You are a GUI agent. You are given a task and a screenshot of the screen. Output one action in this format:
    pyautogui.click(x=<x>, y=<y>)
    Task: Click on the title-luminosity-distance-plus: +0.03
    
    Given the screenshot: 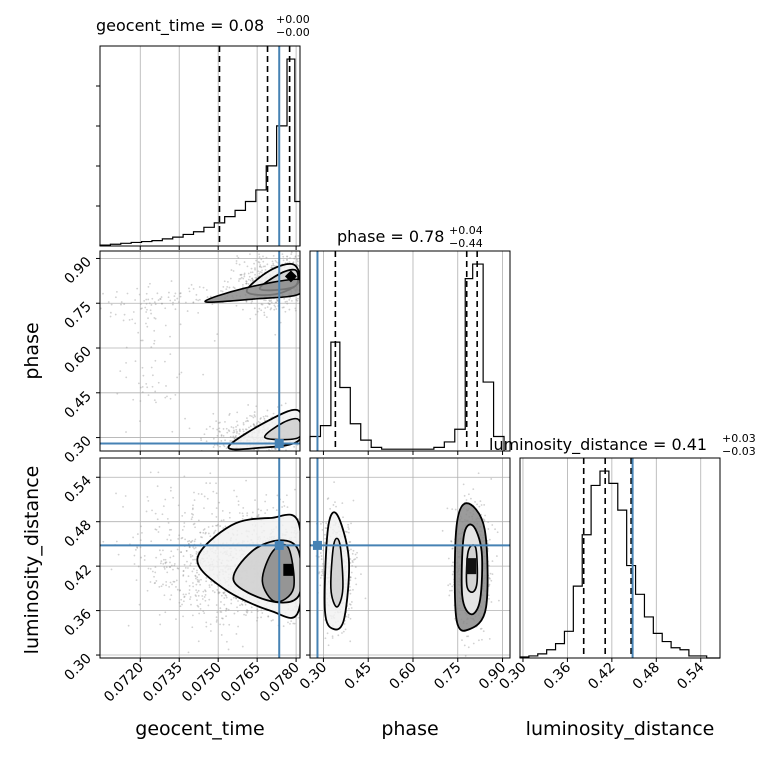 What is the action you would take?
    pyautogui.click(x=739, y=438)
    